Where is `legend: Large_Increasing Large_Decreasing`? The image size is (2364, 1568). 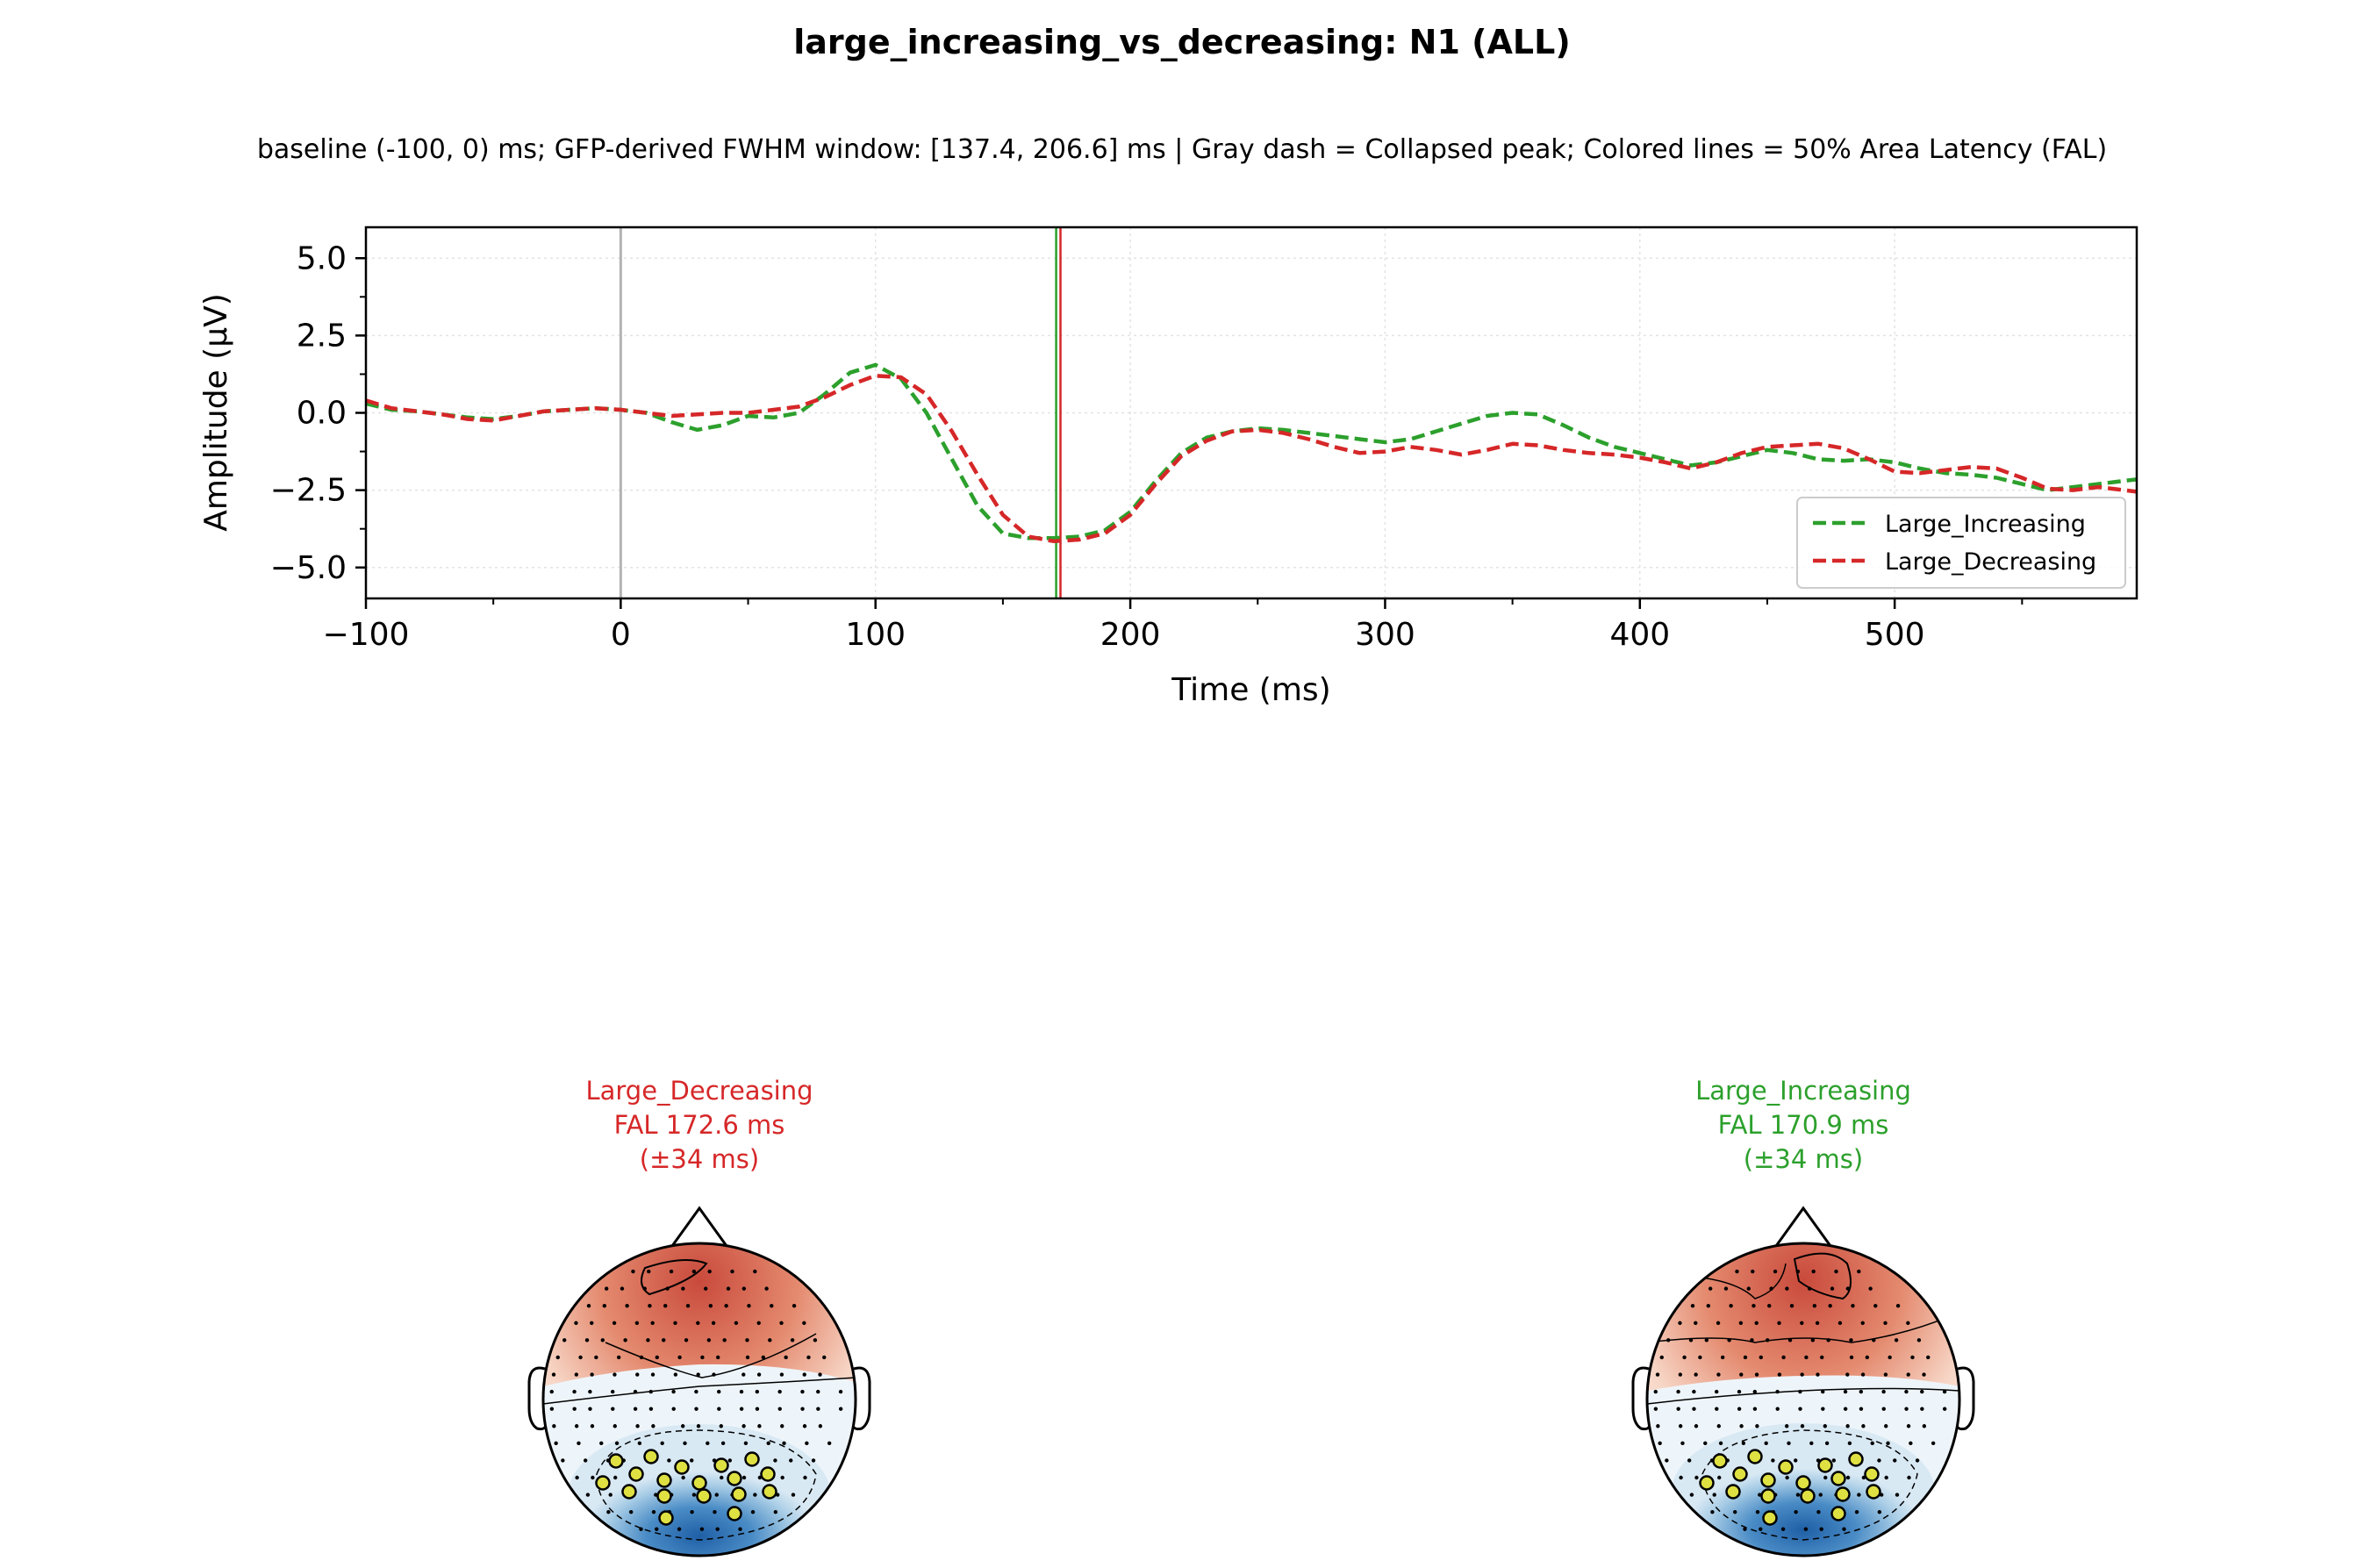 legend: Large_Increasing Large_Decreasing is located at coordinates (1961, 543).